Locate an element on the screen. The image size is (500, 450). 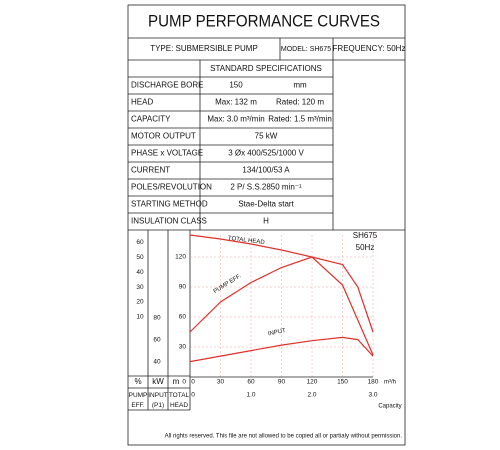
y-tick-label: 90 is located at coordinates (183, 287).